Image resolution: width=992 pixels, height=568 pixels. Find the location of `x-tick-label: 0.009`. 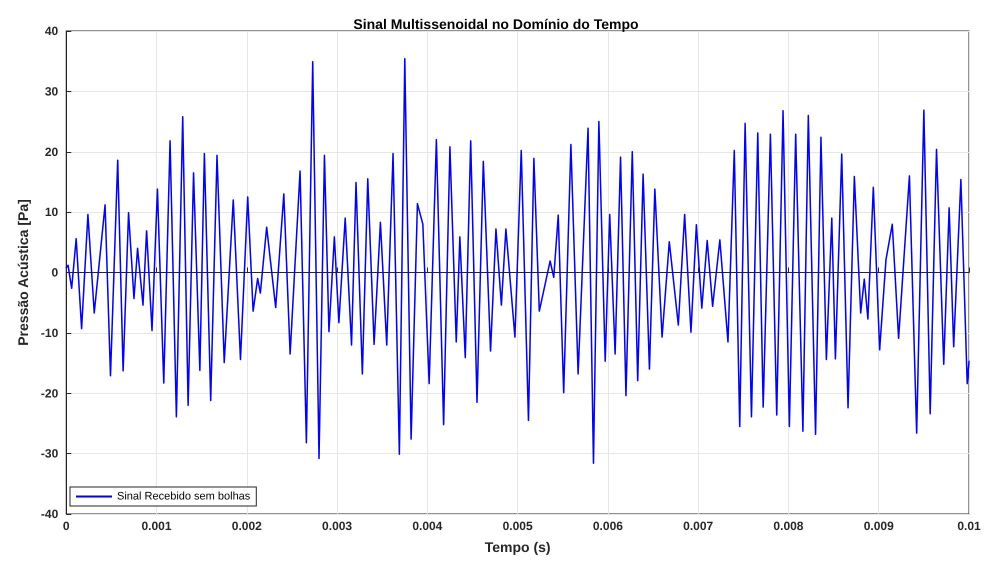

x-tick-label: 0.009 is located at coordinates (879, 526).